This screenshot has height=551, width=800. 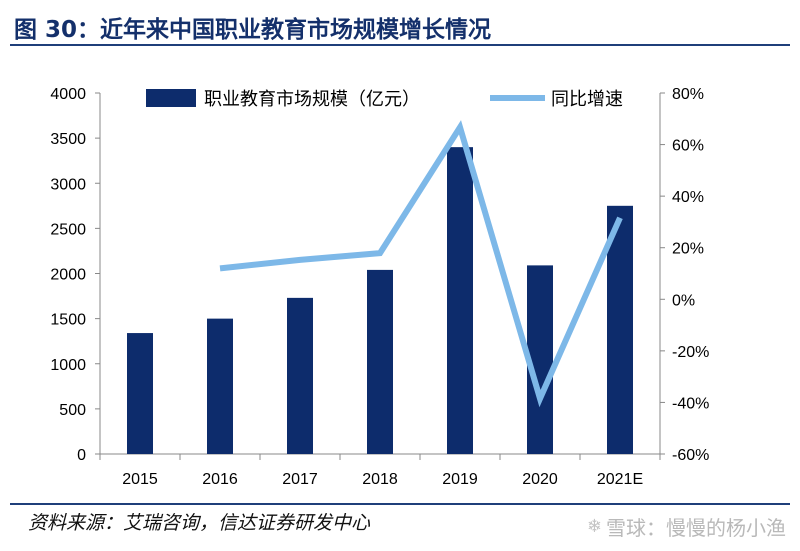 What do you see at coordinates (300, 375) in the screenshot?
I see `bar-2017` at bounding box center [300, 375].